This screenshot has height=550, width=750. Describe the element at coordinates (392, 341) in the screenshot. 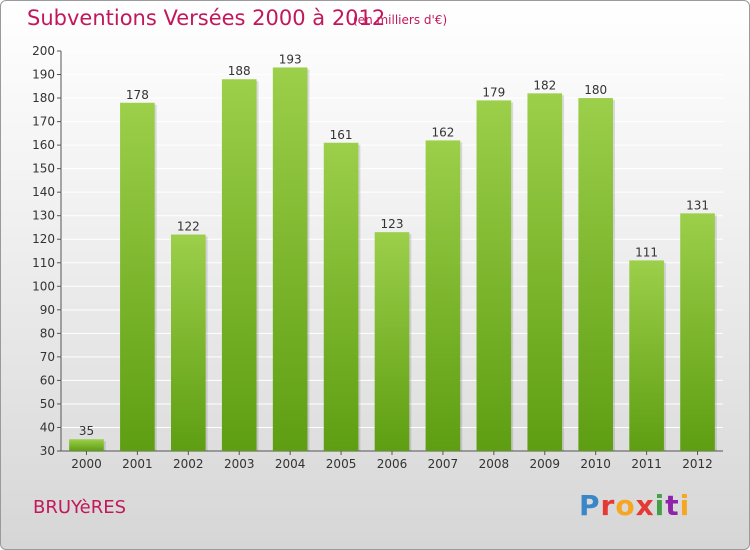

I see `bar-2006` at that location.